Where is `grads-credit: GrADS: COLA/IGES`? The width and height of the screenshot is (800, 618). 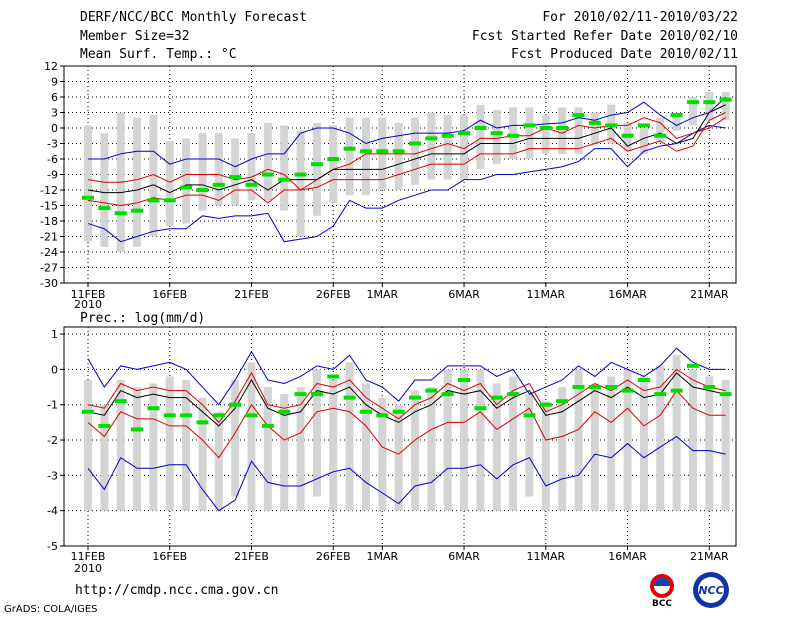
grads-credit: GrADS: COLA/IGES is located at coordinates (51, 609).